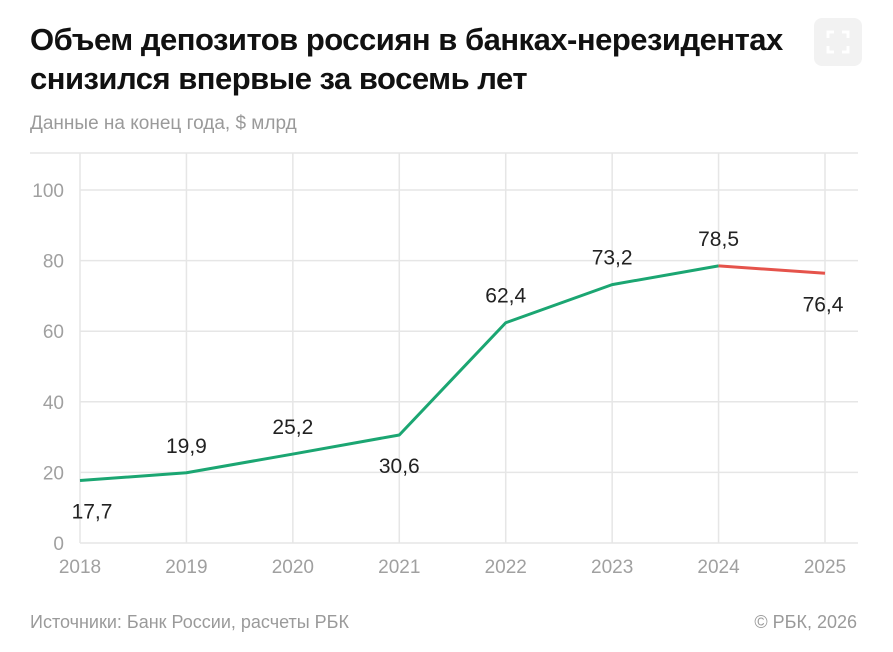 The image size is (893, 652). What do you see at coordinates (53, 403) in the screenshot?
I see `y-tick-label: 40` at bounding box center [53, 403].